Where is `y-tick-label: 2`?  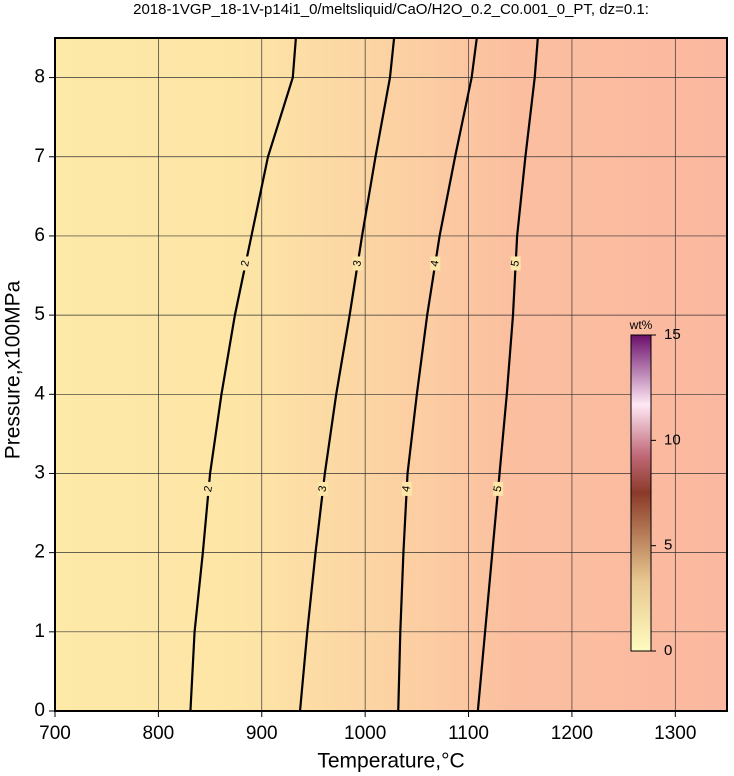
y-tick-label: 2 is located at coordinates (39, 552).